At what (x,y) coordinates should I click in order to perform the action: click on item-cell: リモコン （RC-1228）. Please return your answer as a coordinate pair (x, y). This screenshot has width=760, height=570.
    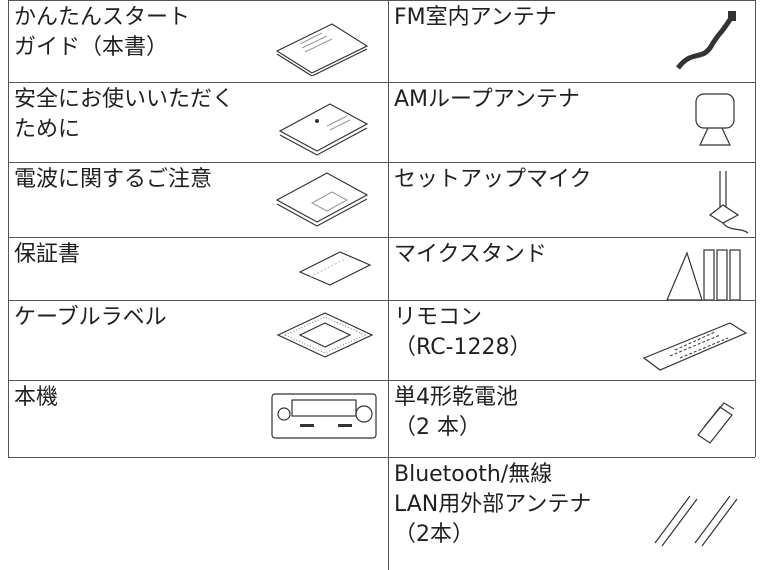
    Looking at the image, I should click on (571, 340).